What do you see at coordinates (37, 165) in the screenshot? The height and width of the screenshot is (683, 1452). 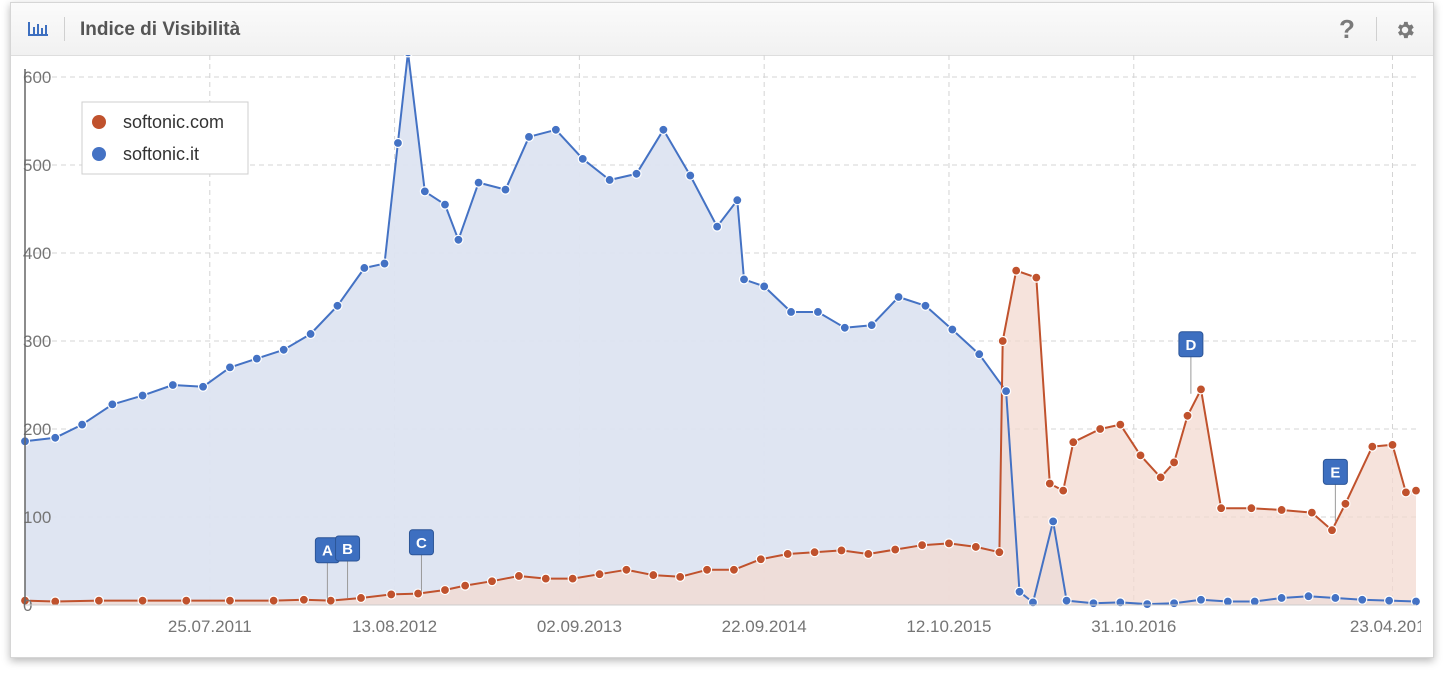 I see `y-tick-label: 500` at bounding box center [37, 165].